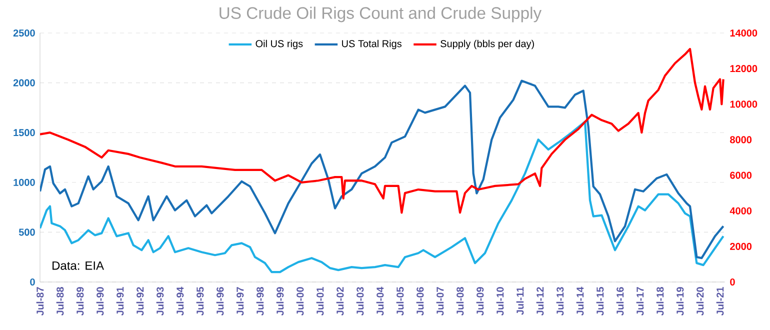  What do you see at coordinates (500, 301) in the screenshot?
I see `x-tick-label: Jul-10` at bounding box center [500, 301].